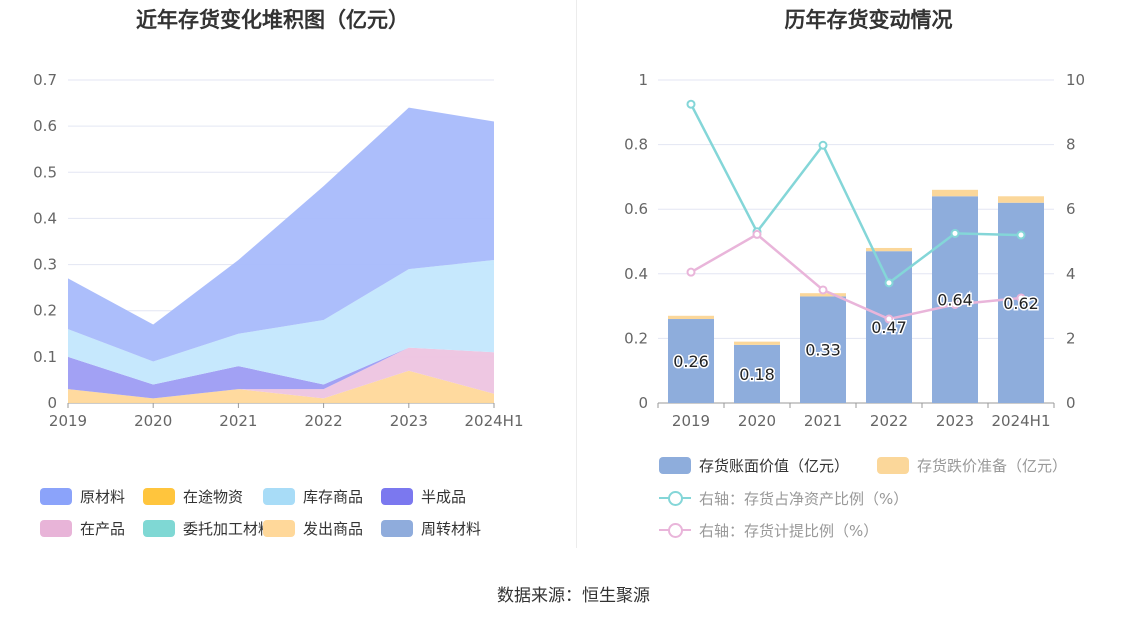 Image resolution: width=1147 pixels, height=619 pixels. Describe the element at coordinates (576, 274) in the screenshot. I see `panel-divider` at that location.